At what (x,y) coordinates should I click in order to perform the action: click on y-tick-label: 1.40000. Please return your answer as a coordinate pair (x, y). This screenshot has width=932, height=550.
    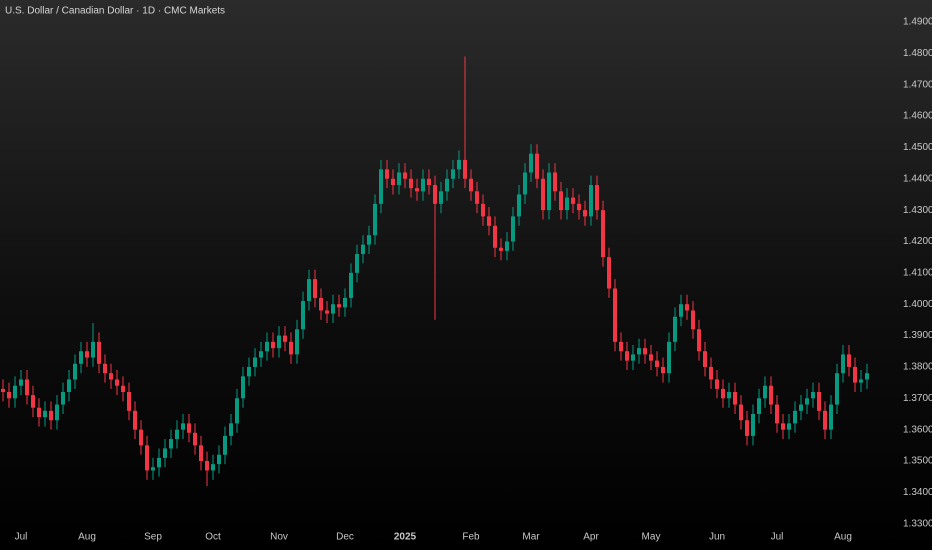
    Looking at the image, I should click on (917, 304).